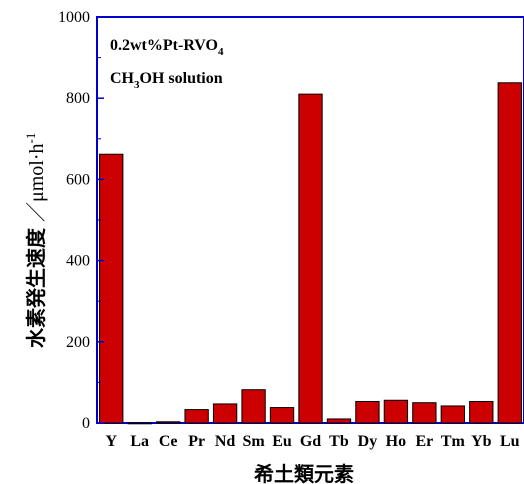  I want to click on y-tick-label-800: 800, so click(78, 98).